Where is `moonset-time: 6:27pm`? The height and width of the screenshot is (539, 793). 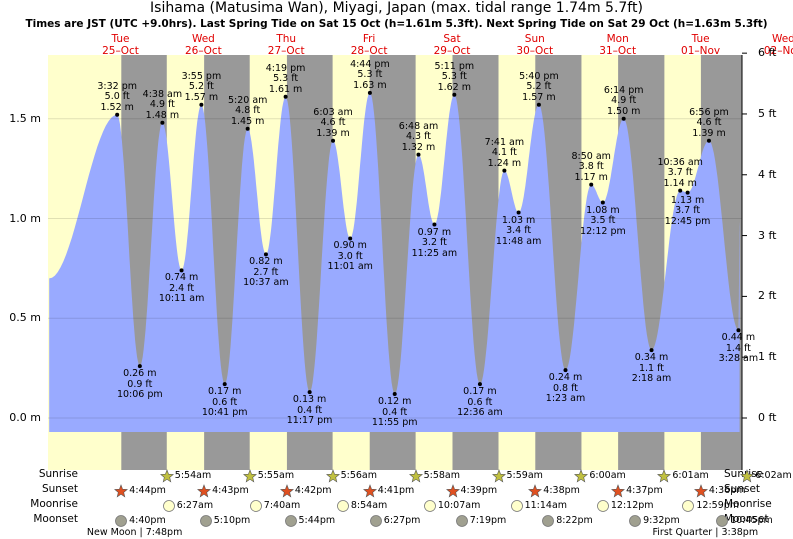 moonset-time: 6:27pm is located at coordinates (402, 520).